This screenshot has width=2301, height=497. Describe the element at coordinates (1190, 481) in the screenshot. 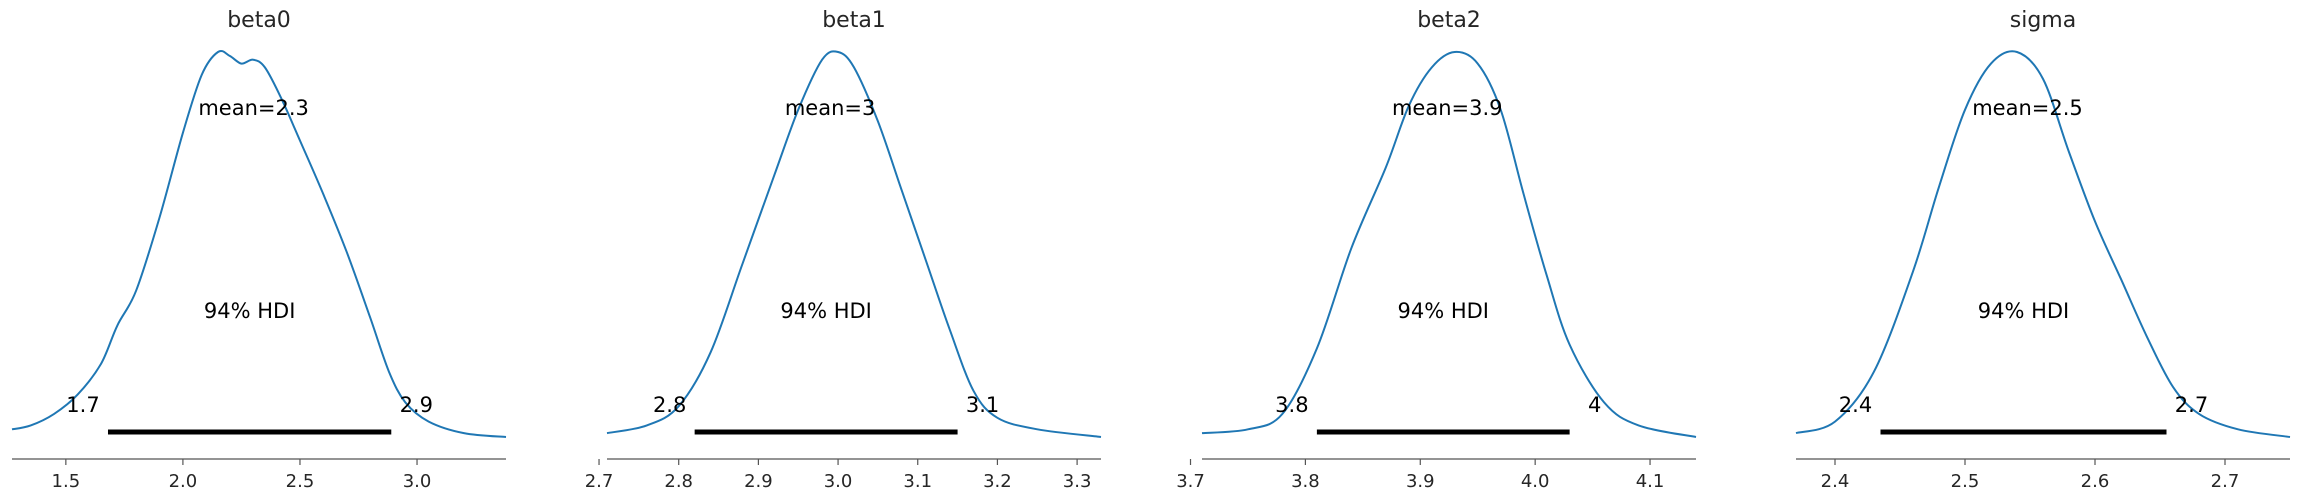

I see `x-tick-label: 3.7` at that location.